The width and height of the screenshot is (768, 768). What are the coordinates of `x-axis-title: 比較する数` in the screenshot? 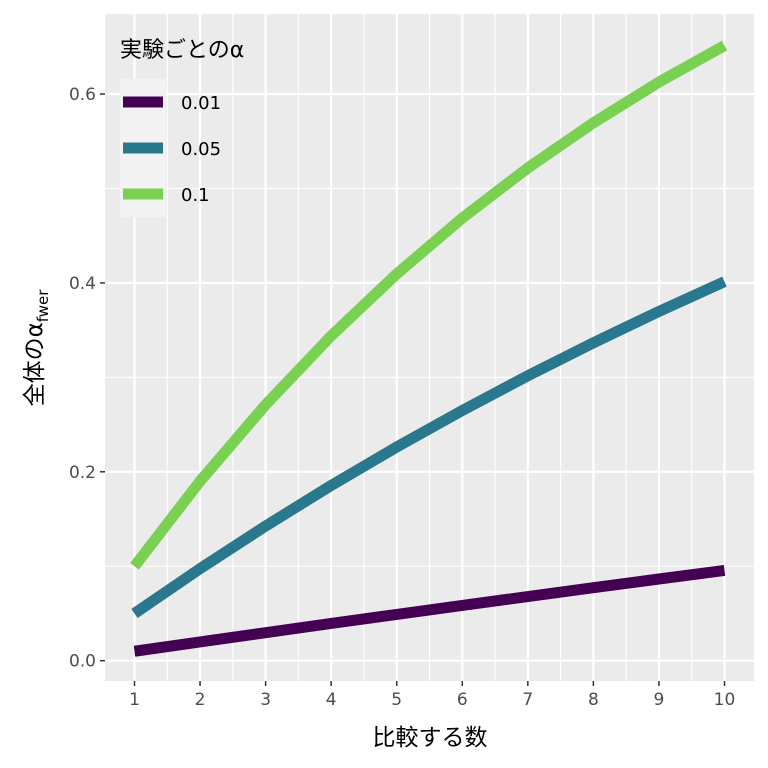 It's located at (430, 738).